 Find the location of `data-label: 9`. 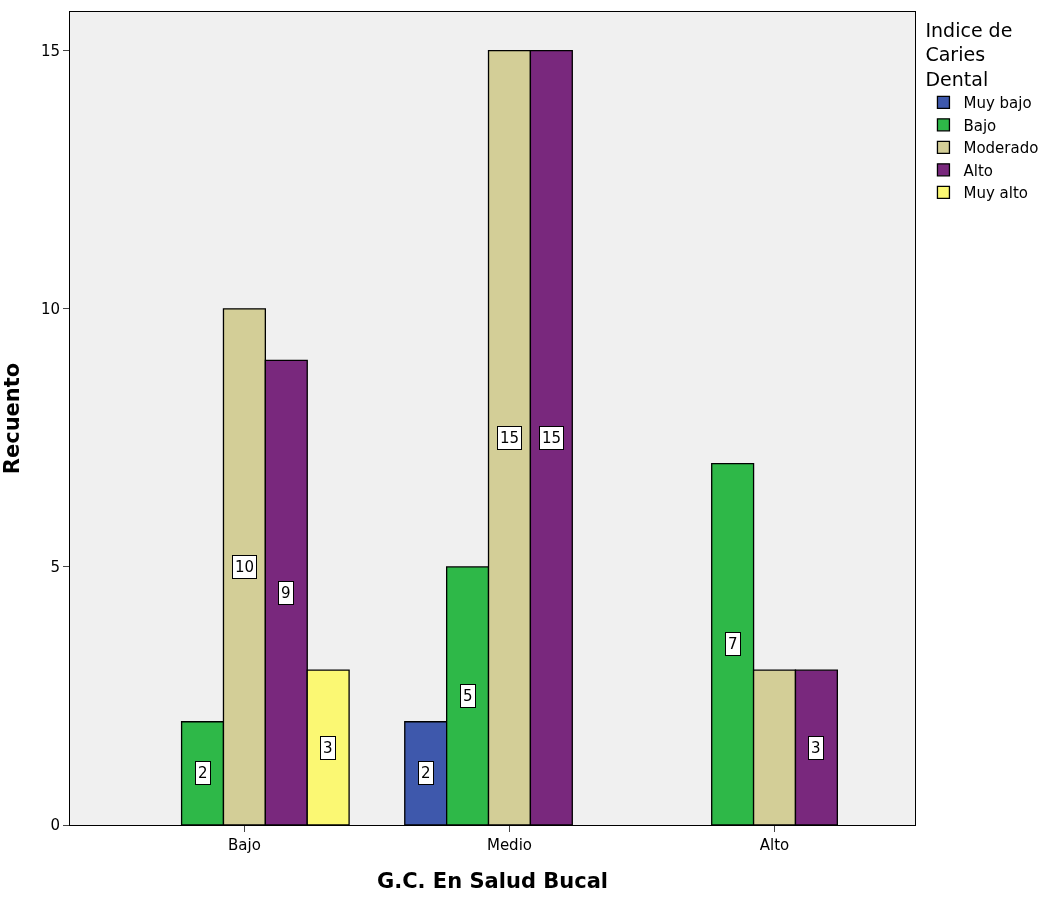

data-label: 9 is located at coordinates (286, 593).